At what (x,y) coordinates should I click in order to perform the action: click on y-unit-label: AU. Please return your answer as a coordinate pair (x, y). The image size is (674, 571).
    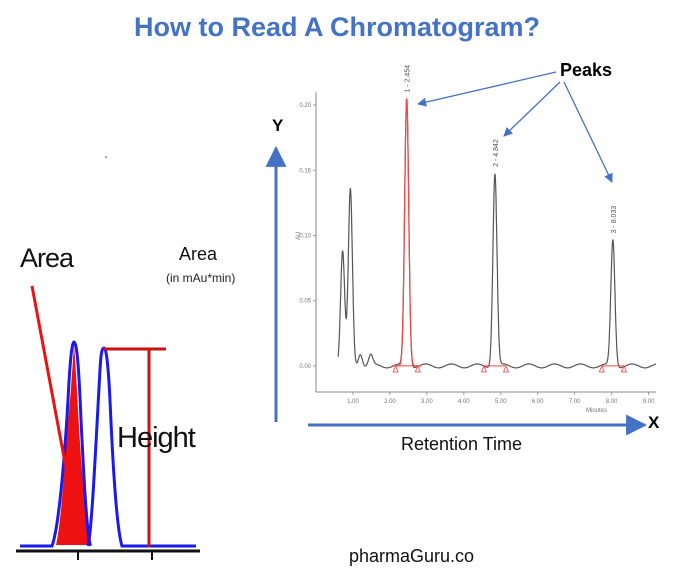
    Looking at the image, I should click on (299, 236).